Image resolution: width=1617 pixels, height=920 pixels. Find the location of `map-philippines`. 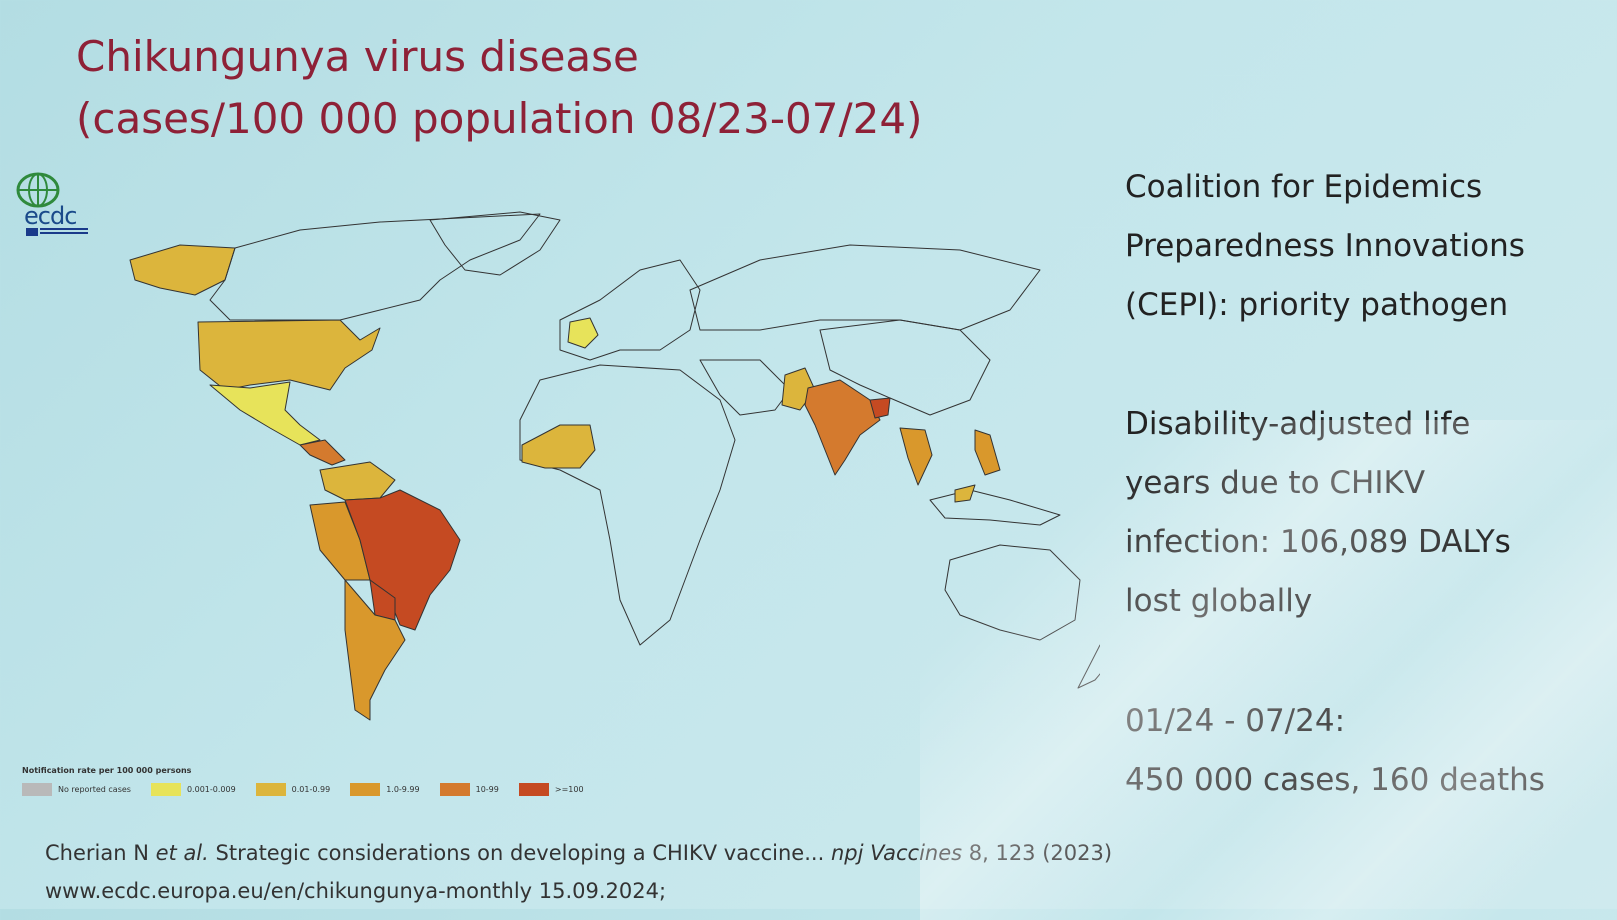

map-philippines is located at coordinates (987, 452).